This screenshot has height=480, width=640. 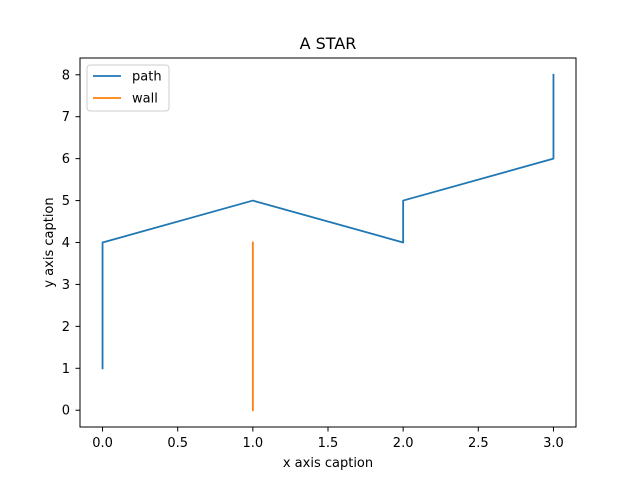 What do you see at coordinates (177, 443) in the screenshot?
I see `x-tick-label: 0.5` at bounding box center [177, 443].